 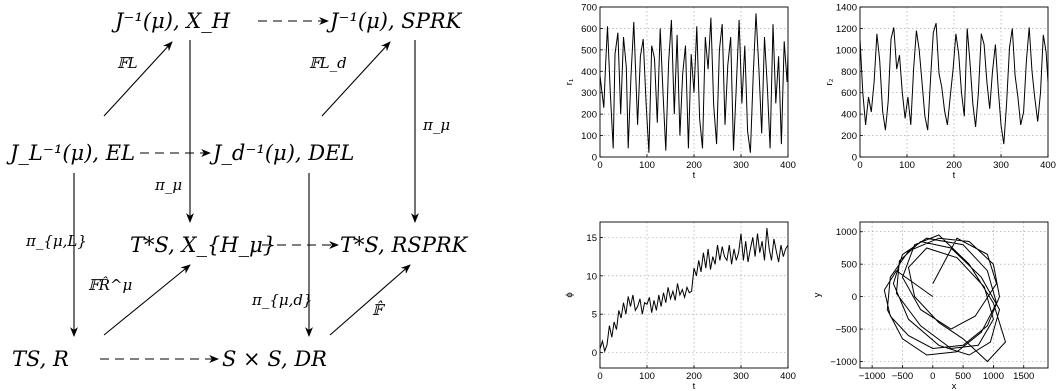 I want to click on x-tick-label: −500, so click(x=902, y=376).